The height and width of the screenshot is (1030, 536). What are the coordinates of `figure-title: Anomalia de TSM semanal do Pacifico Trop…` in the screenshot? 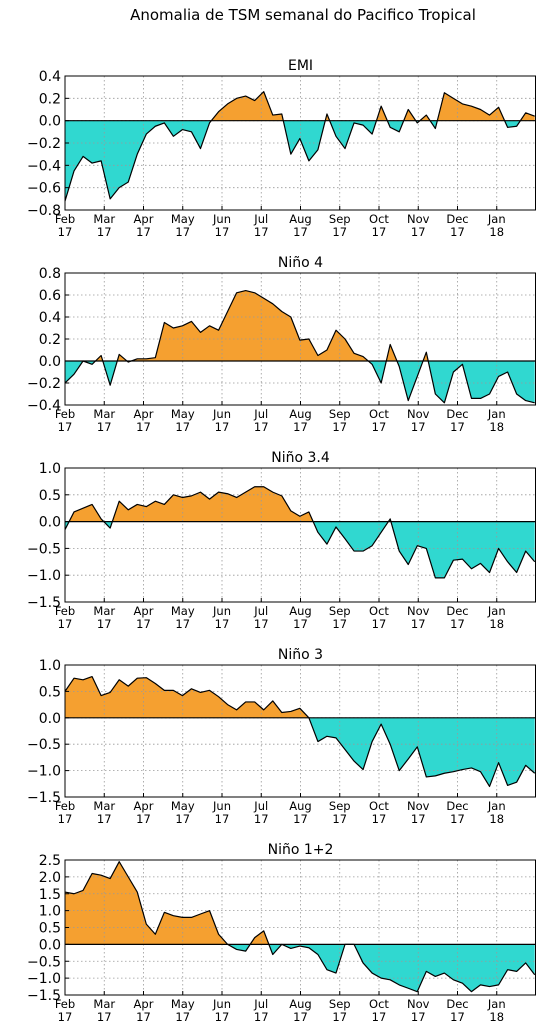 It's located at (303, 15).